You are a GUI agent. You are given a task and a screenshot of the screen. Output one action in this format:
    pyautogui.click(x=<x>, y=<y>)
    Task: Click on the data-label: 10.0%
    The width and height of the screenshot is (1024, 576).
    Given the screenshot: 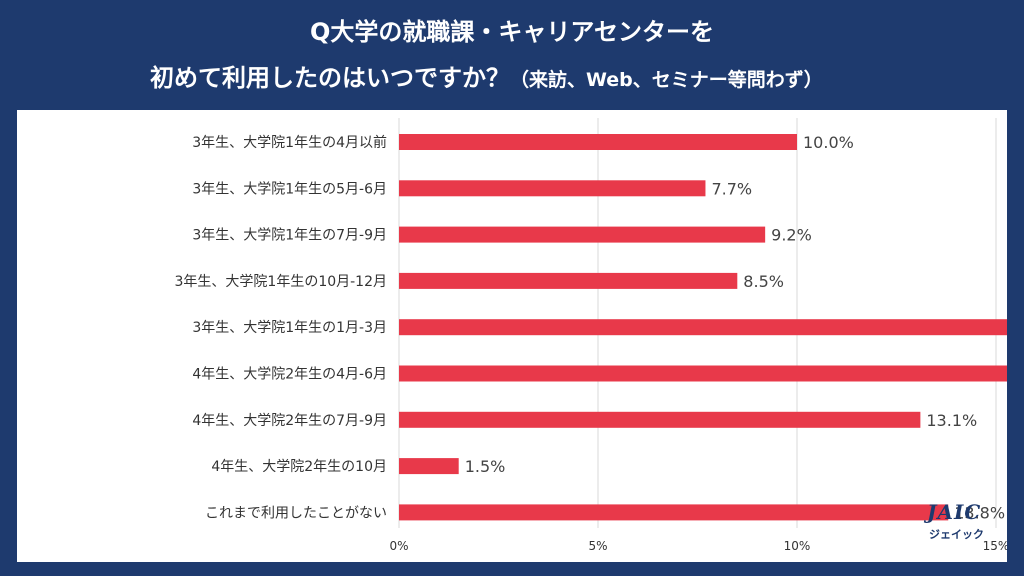 What is the action you would take?
    pyautogui.click(x=828, y=142)
    